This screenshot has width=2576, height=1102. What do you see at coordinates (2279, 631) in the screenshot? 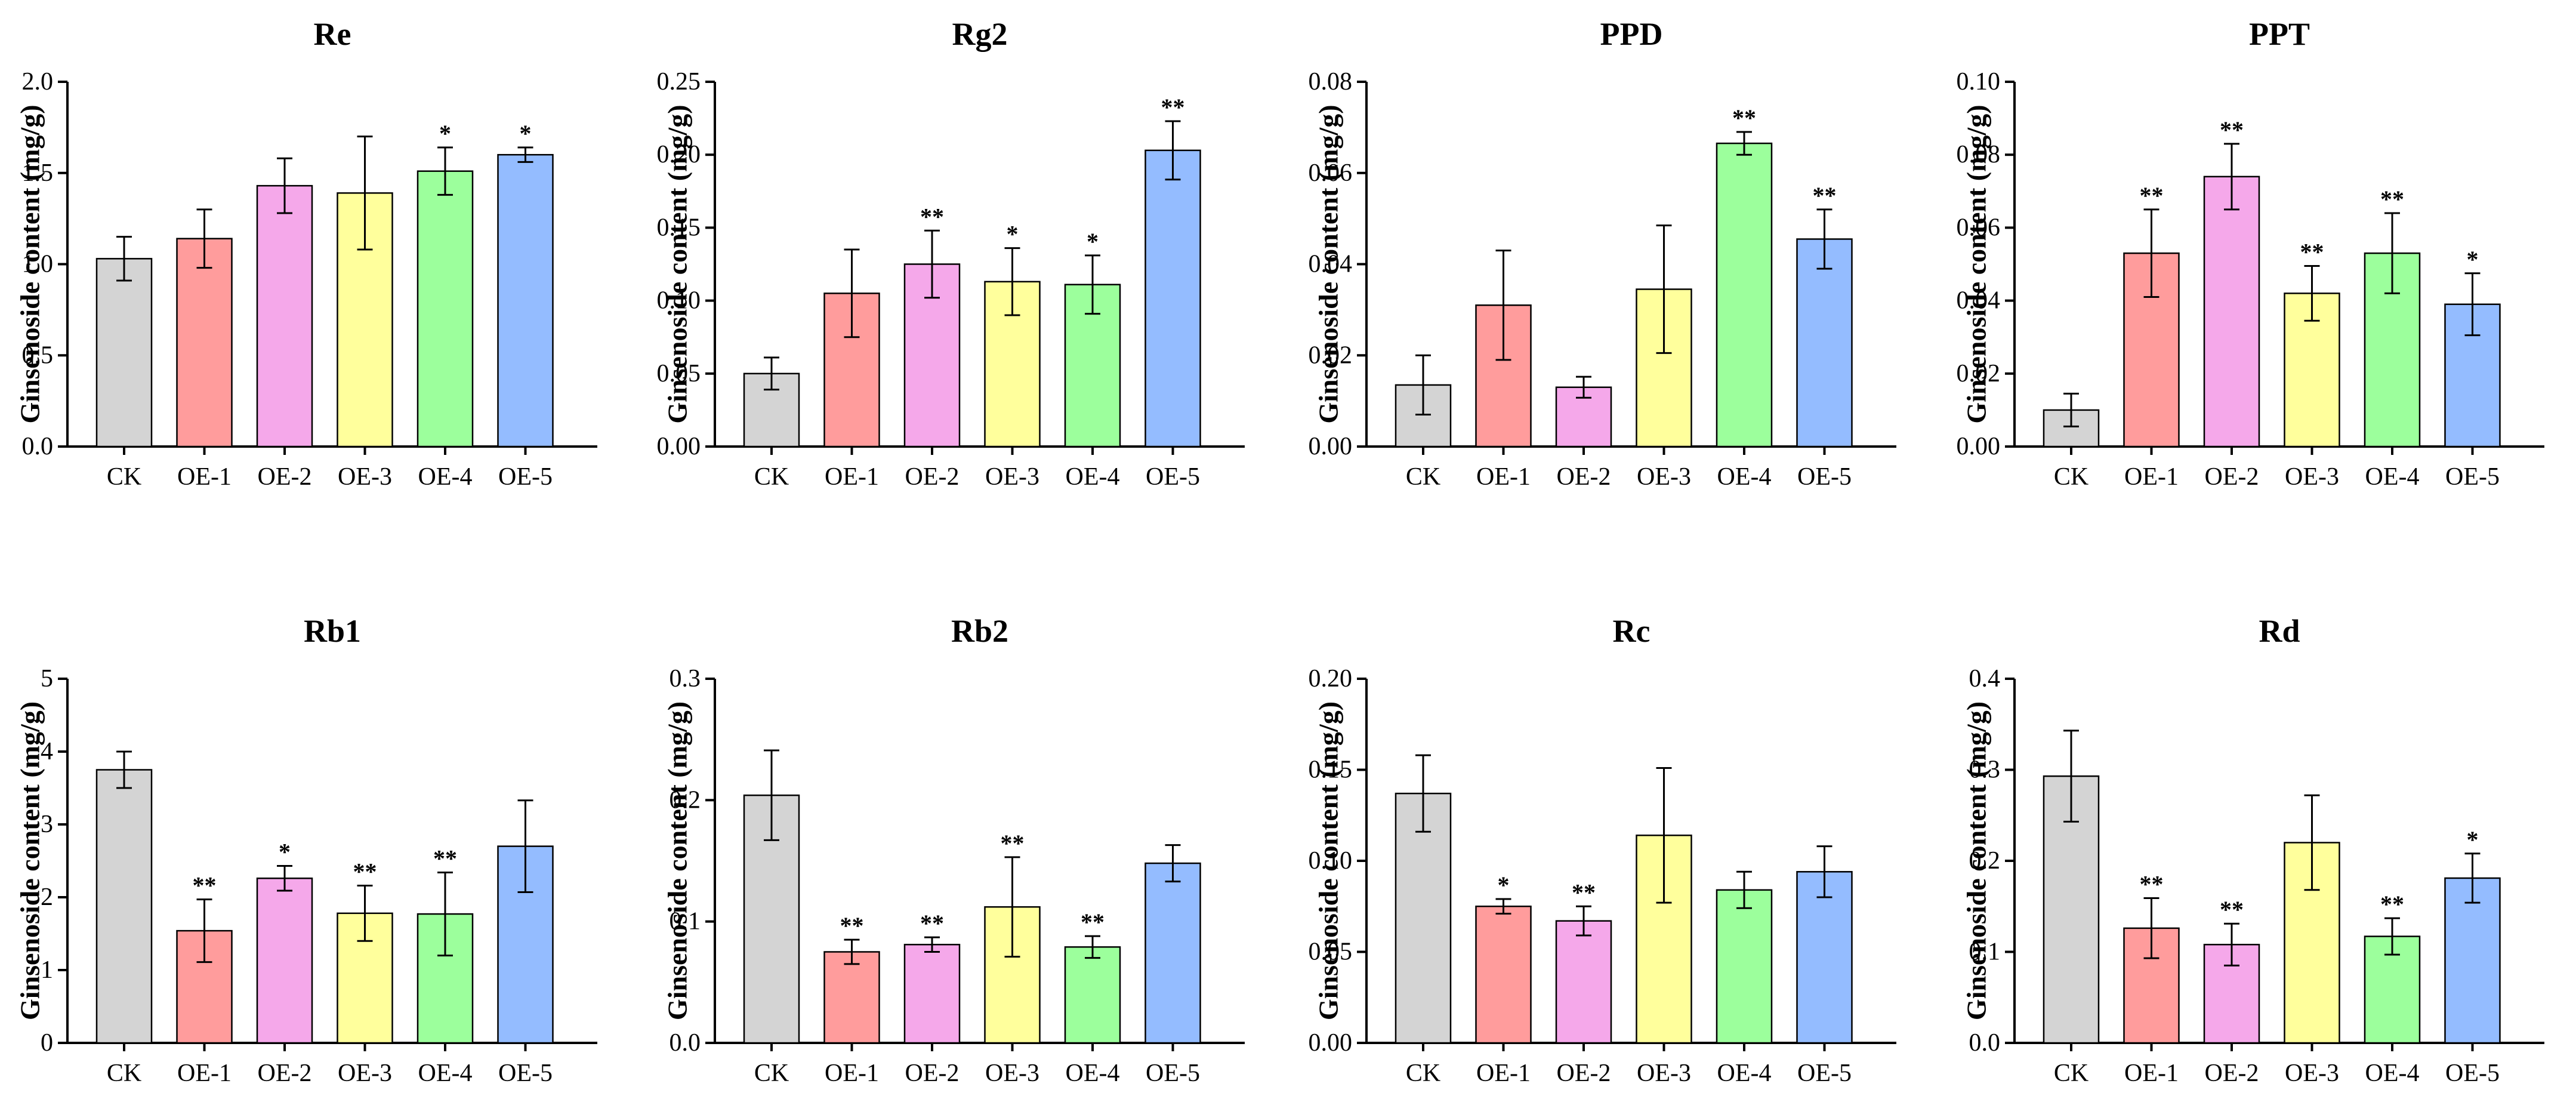
I see `chart-title: Rd` at bounding box center [2279, 631].